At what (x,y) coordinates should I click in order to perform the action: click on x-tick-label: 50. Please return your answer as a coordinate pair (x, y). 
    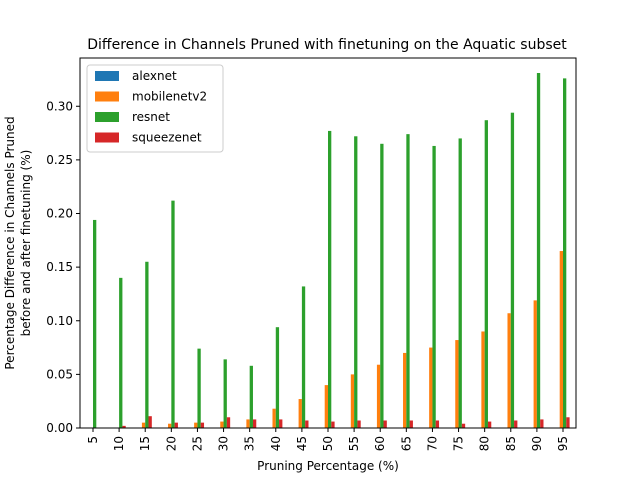
    Looking at the image, I should click on (328, 443).